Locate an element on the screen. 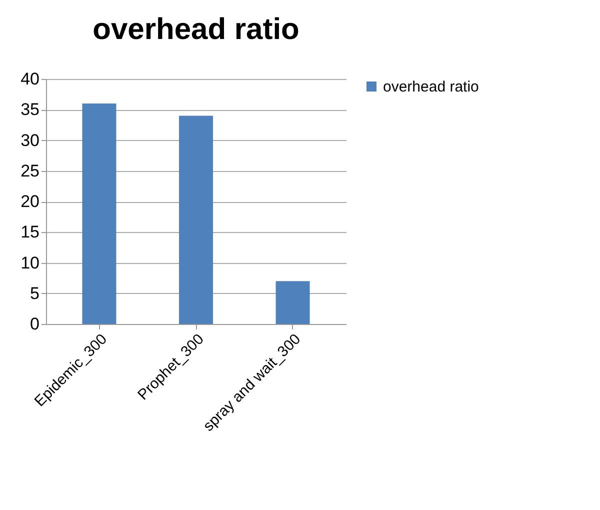  legend-label: overhead ratio is located at coordinates (431, 87).